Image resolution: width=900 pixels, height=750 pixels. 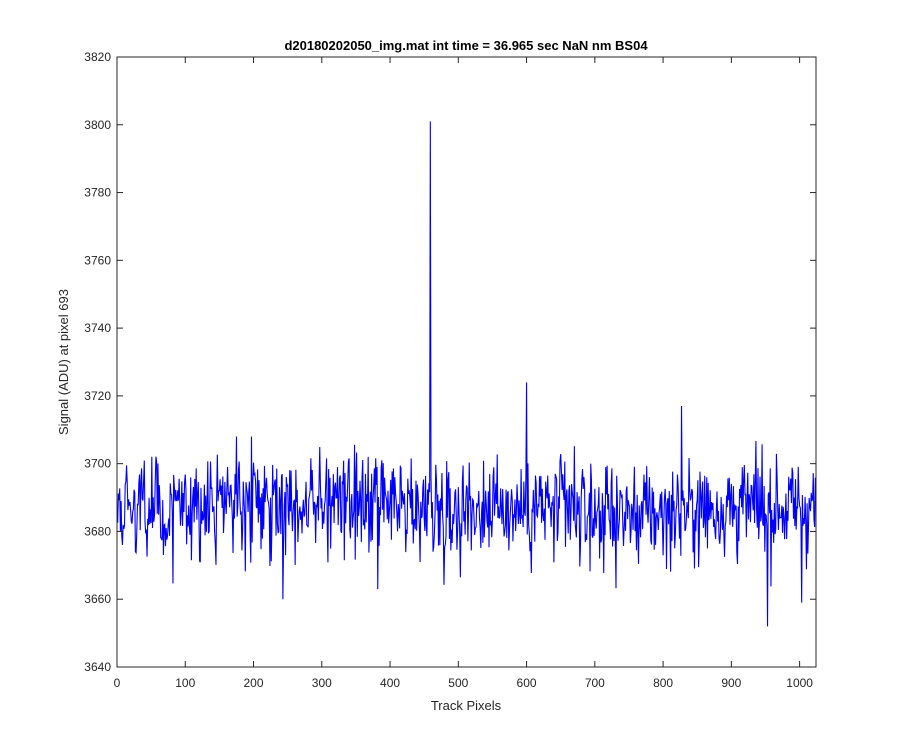 I want to click on y-tick-label: 3700, so click(x=97, y=464).